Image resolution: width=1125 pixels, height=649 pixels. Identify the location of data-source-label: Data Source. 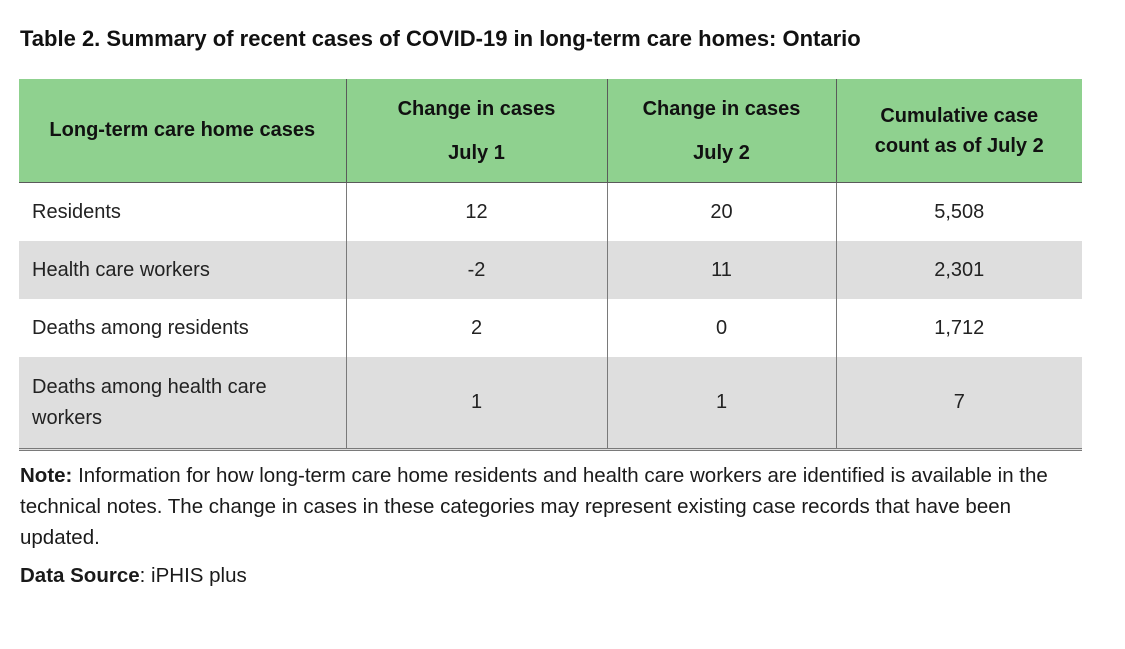
(80, 575).